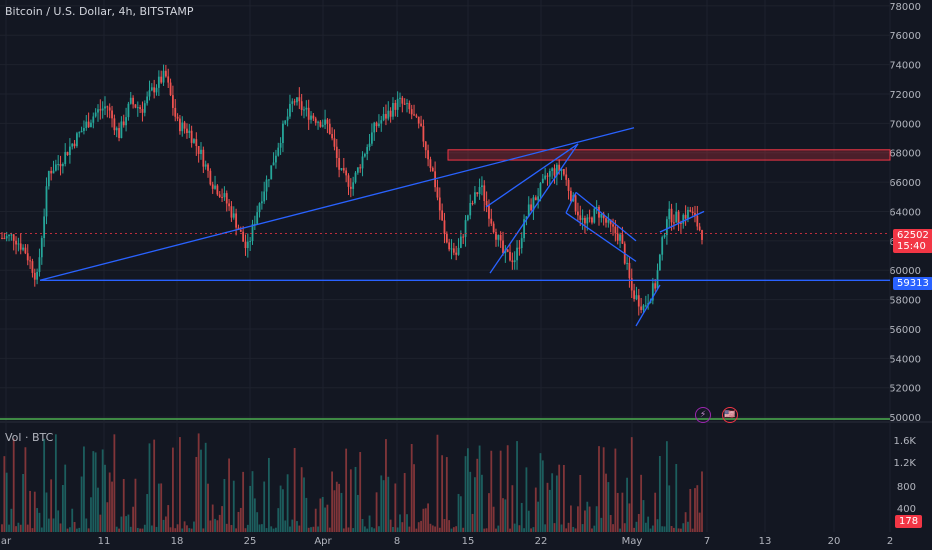  What do you see at coordinates (905, 463) in the screenshot?
I see `volume-tick-label: 1.2K` at bounding box center [905, 463].